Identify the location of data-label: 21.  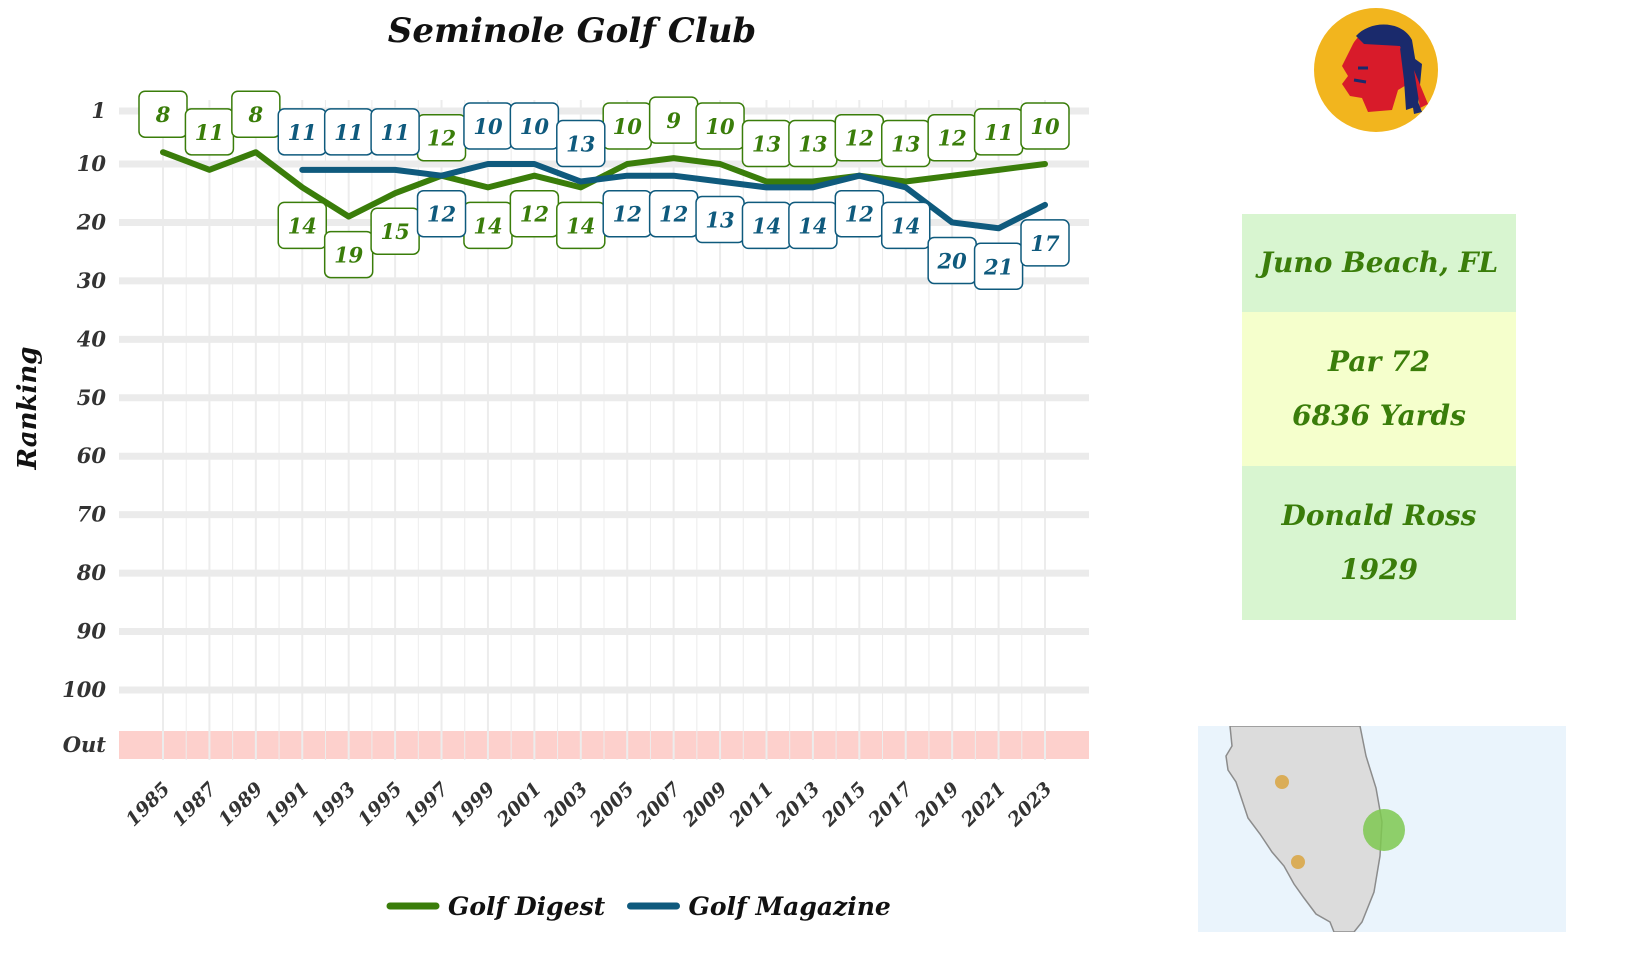
(998, 266).